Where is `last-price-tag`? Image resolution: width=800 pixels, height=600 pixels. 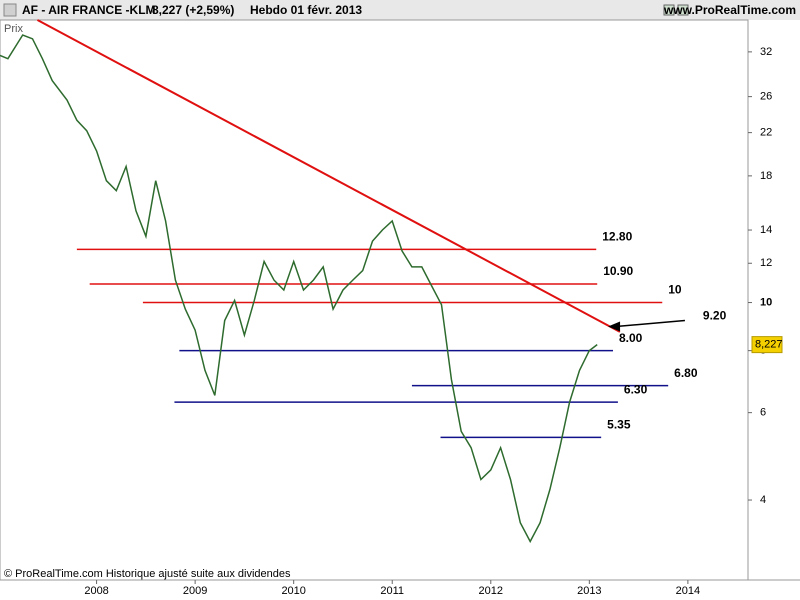 last-price-tag is located at coordinates (767, 345).